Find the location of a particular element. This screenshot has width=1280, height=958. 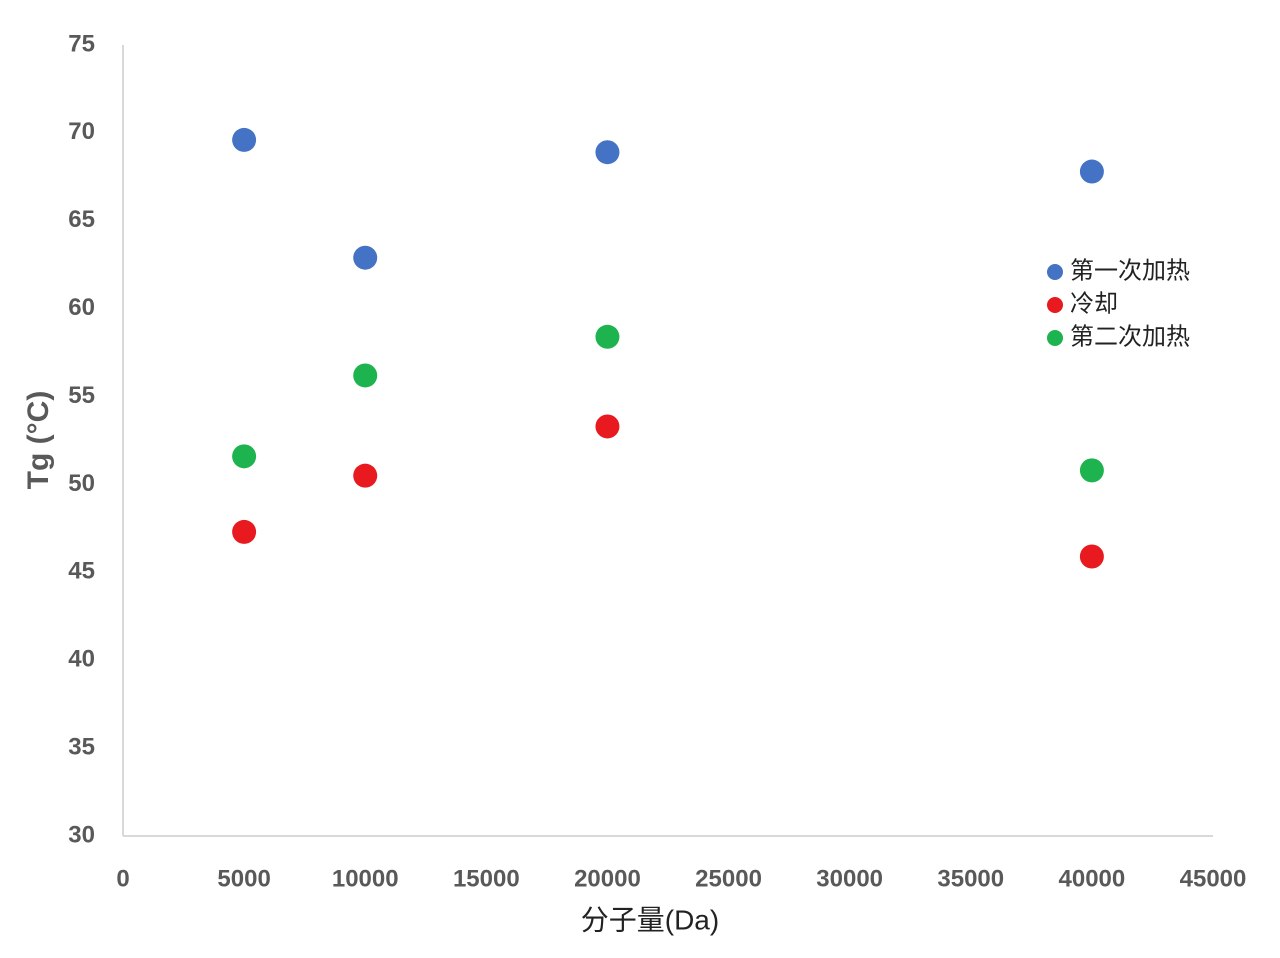

x-tick-label: 5000 is located at coordinates (243, 878).